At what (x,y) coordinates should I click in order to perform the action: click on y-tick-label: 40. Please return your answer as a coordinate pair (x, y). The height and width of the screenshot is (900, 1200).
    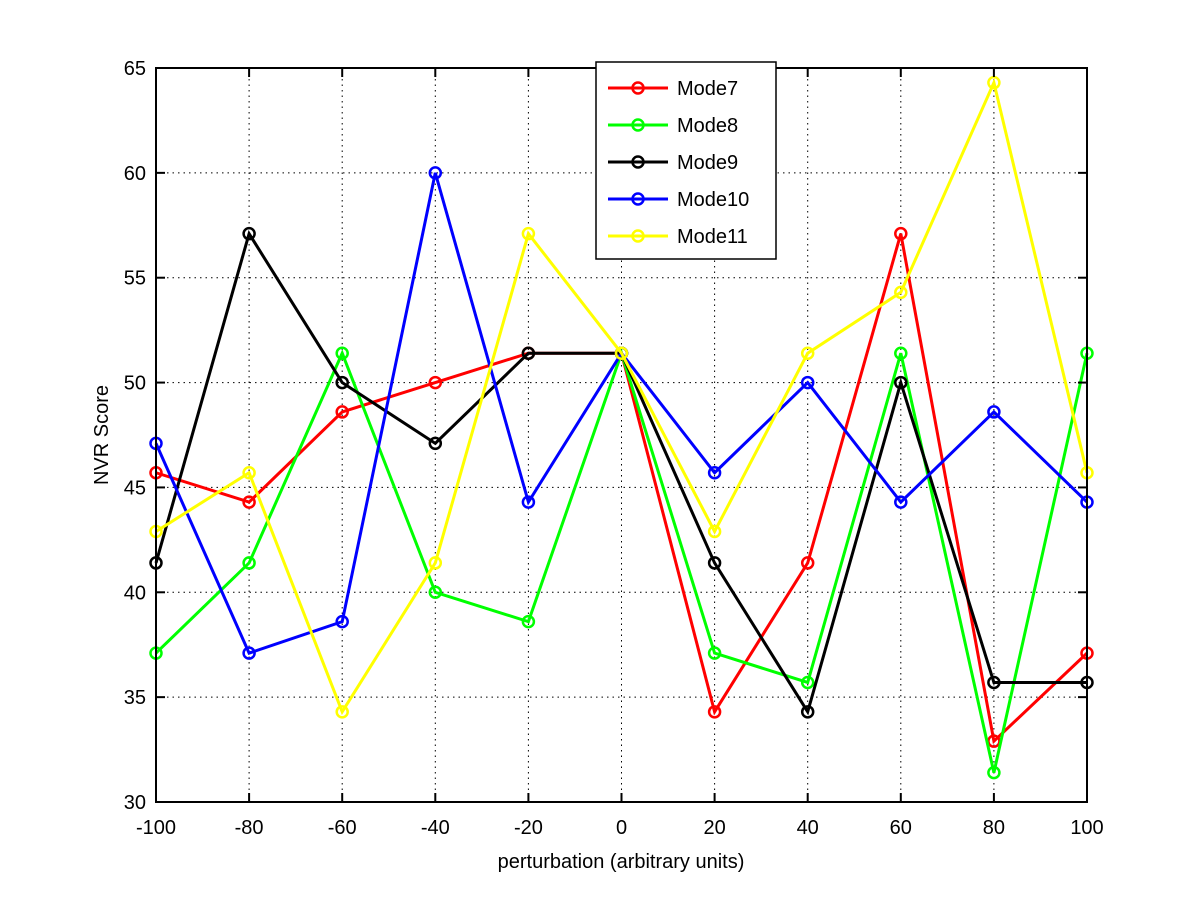
    Looking at the image, I should click on (135, 593).